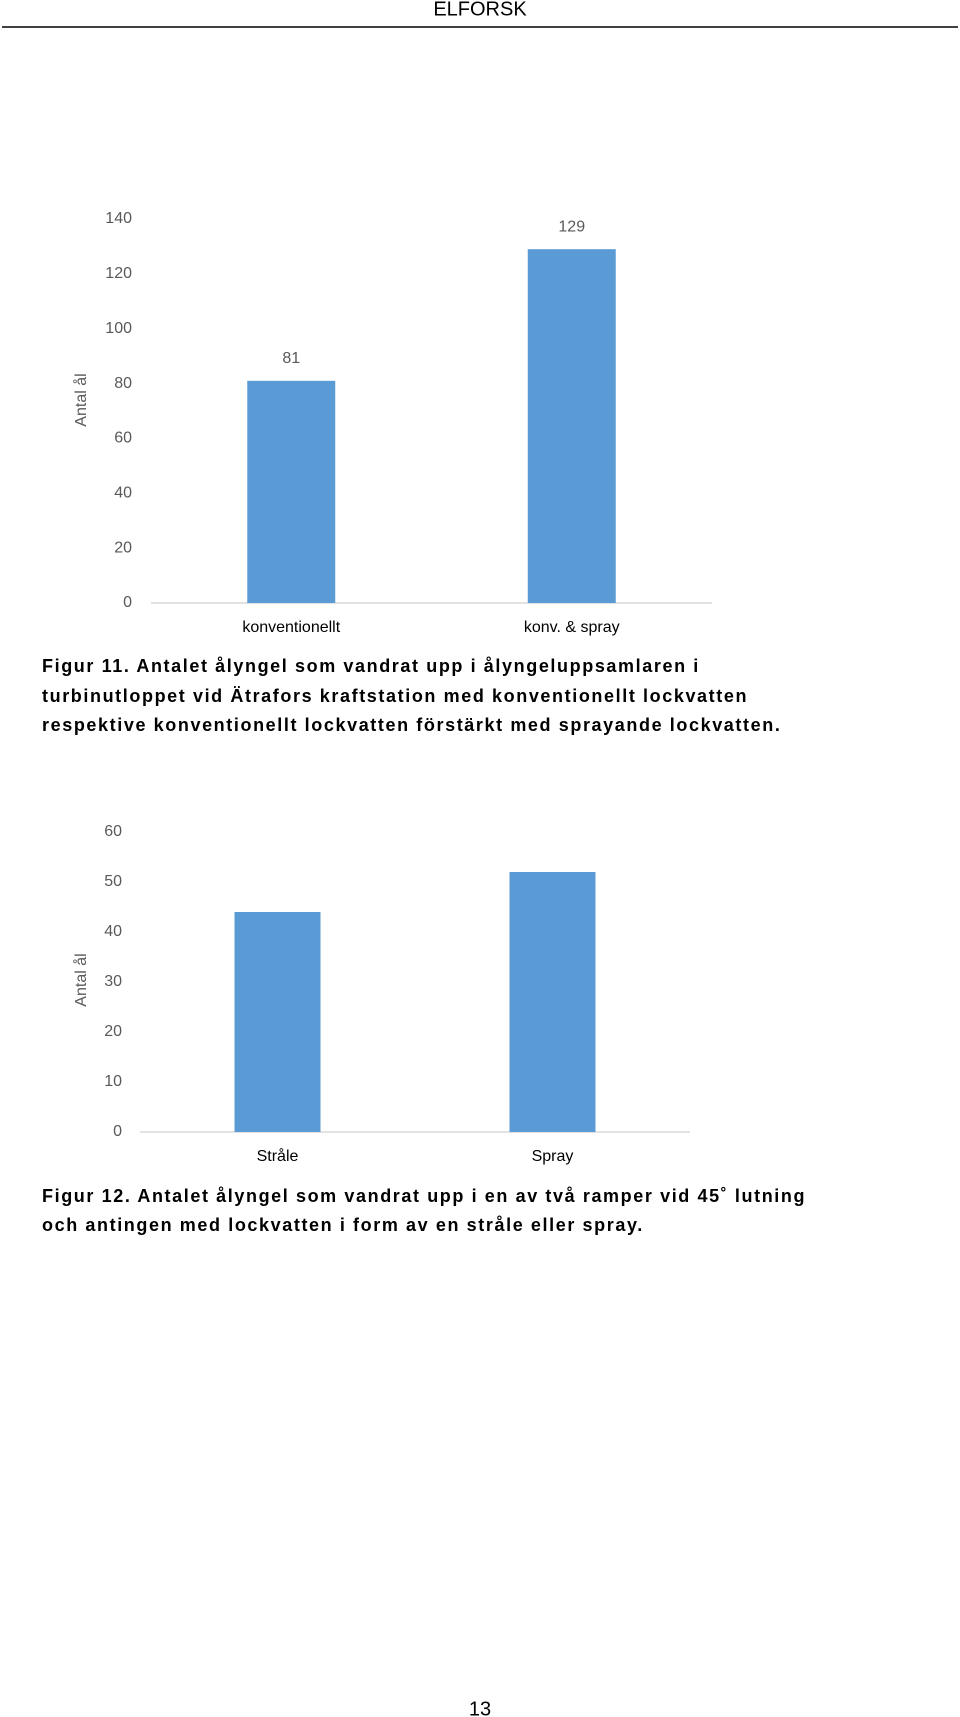  Describe the element at coordinates (278, 1156) in the screenshot. I see `x-tick-label: Stråle` at that location.